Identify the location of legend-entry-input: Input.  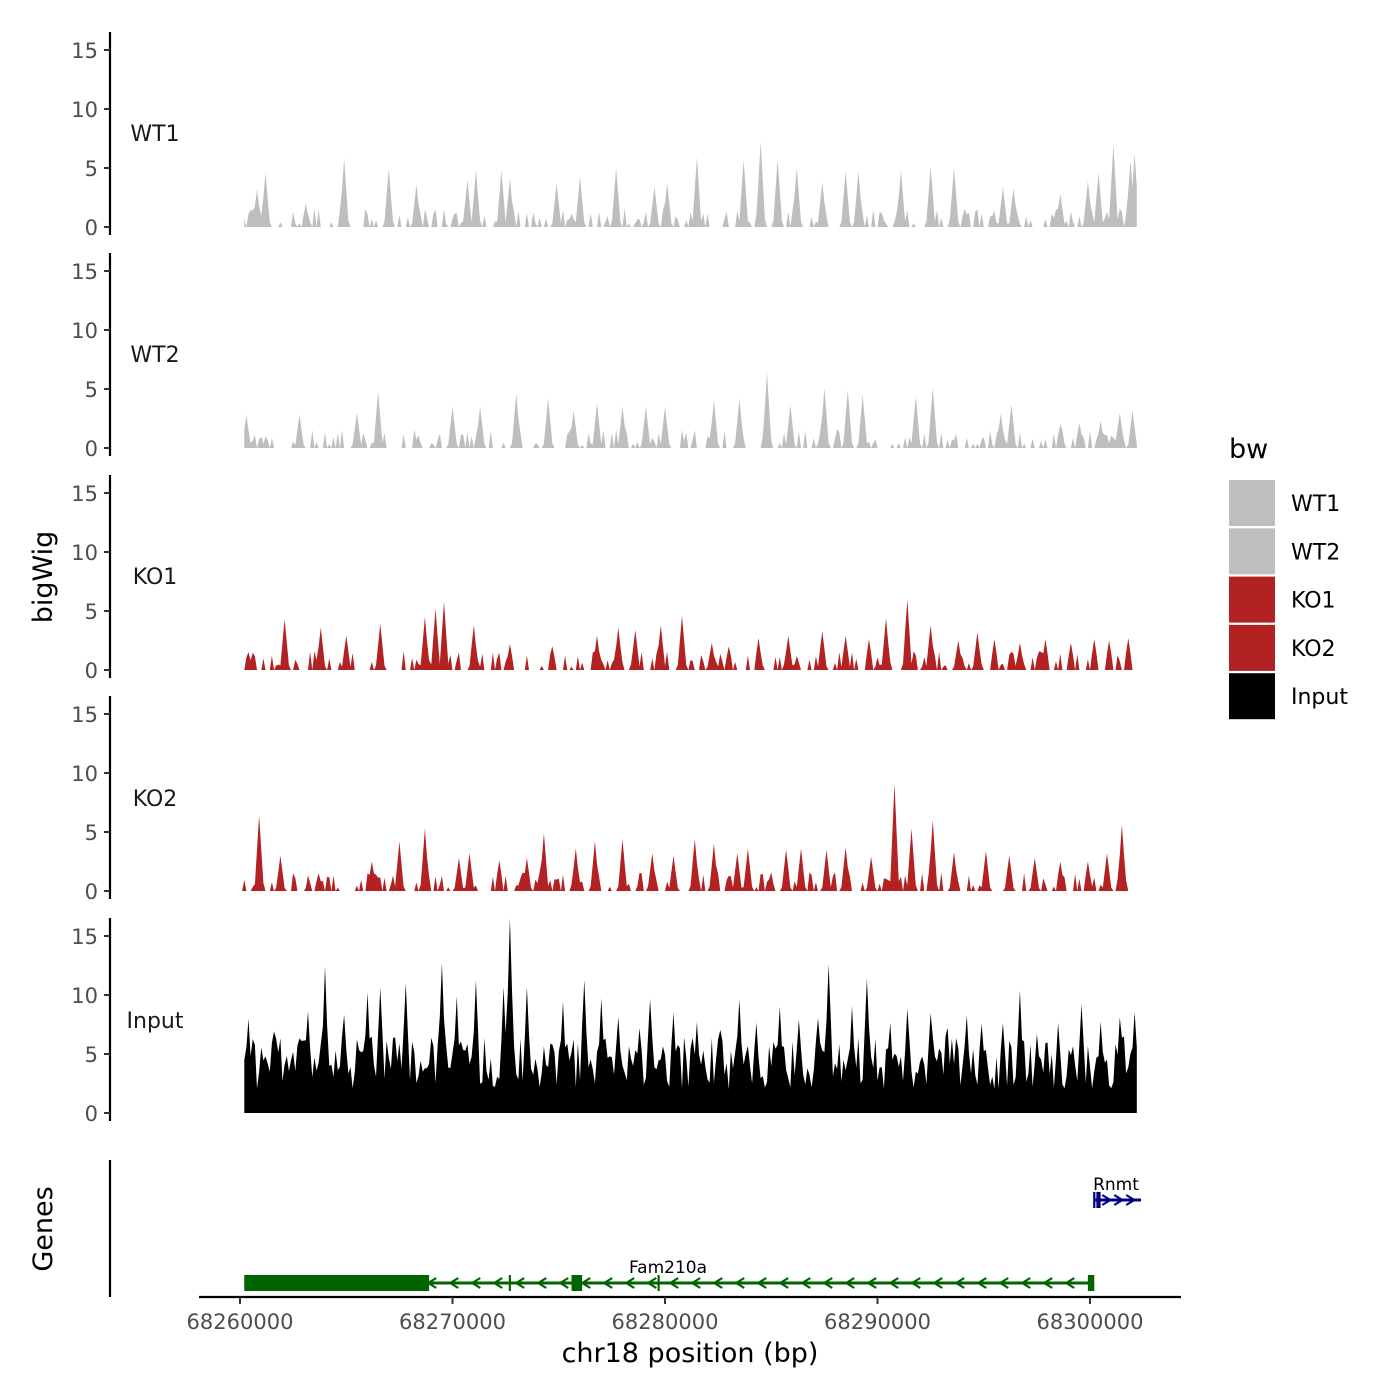
(1288, 696).